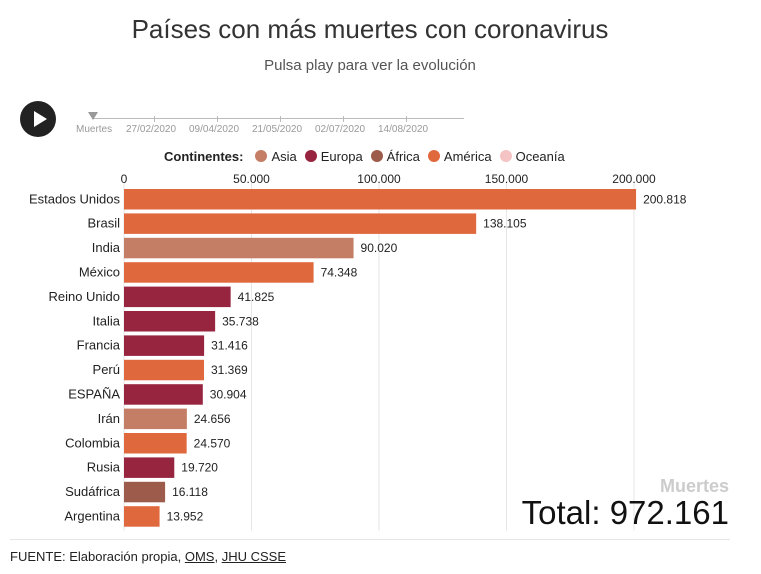 This screenshot has height=574, width=761. What do you see at coordinates (185, 516) in the screenshot?
I see `value-label: 13.952` at bounding box center [185, 516].